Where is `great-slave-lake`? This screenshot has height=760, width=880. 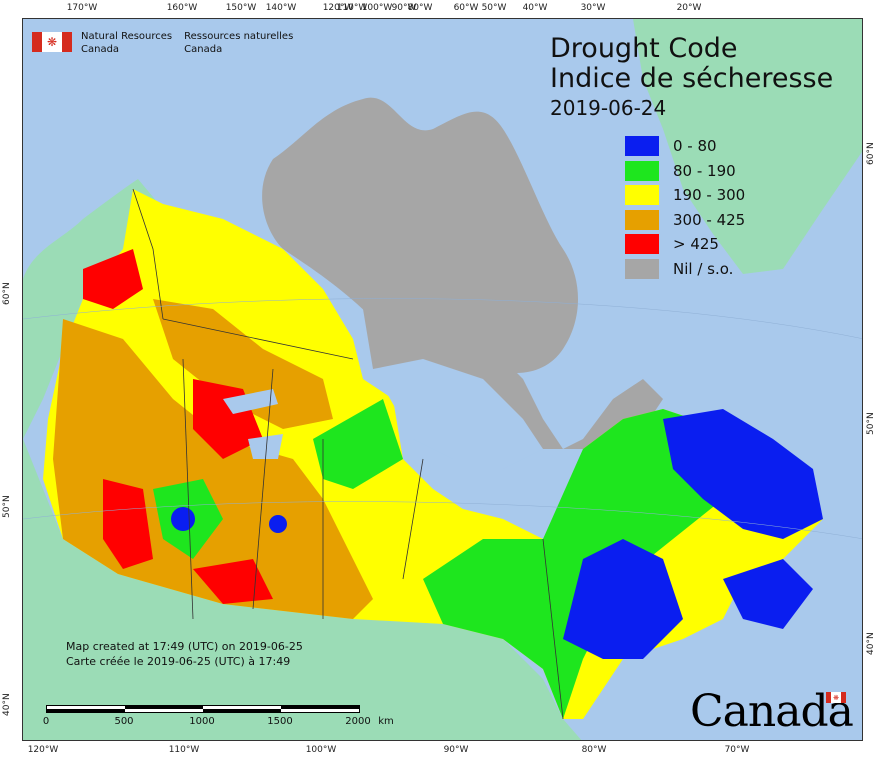 great-slave-lake is located at coordinates (250, 401).